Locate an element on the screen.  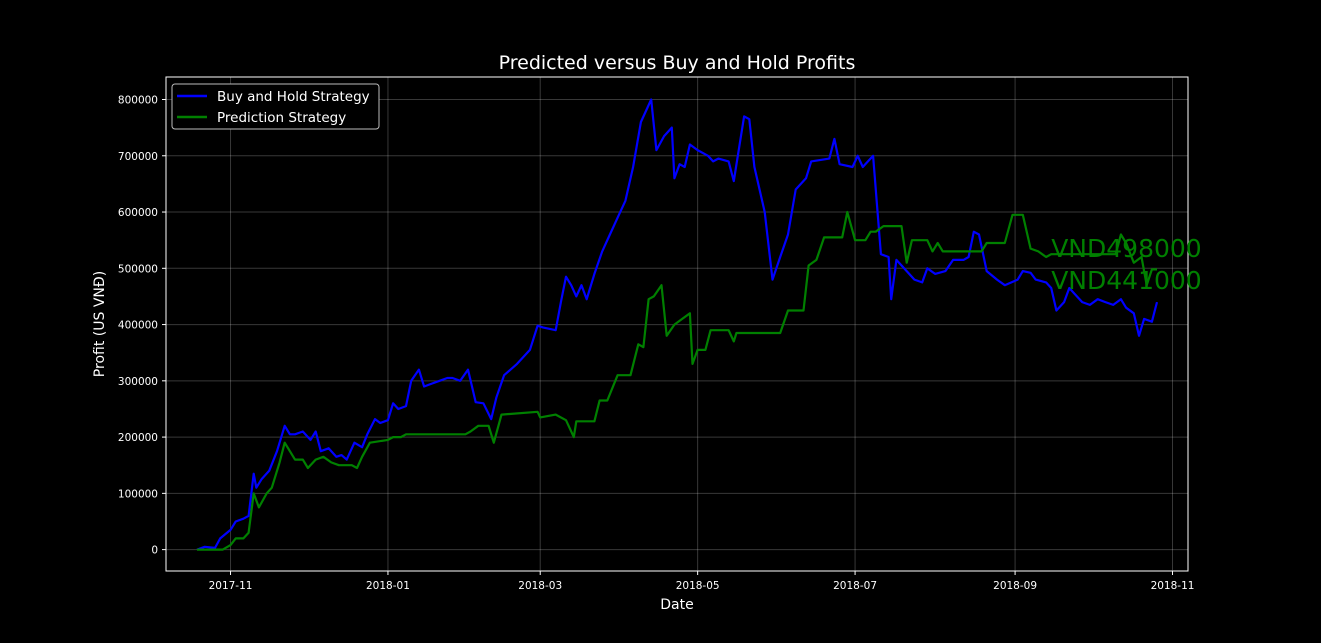
y-tick-label: 300000 is located at coordinates (138, 382).